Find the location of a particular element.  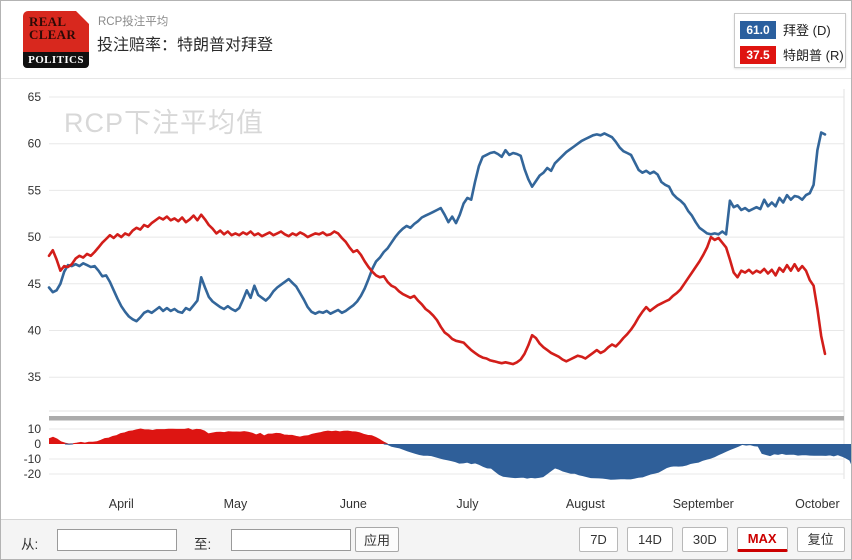

logo-line-politics: POLITICS is located at coordinates (56, 60).